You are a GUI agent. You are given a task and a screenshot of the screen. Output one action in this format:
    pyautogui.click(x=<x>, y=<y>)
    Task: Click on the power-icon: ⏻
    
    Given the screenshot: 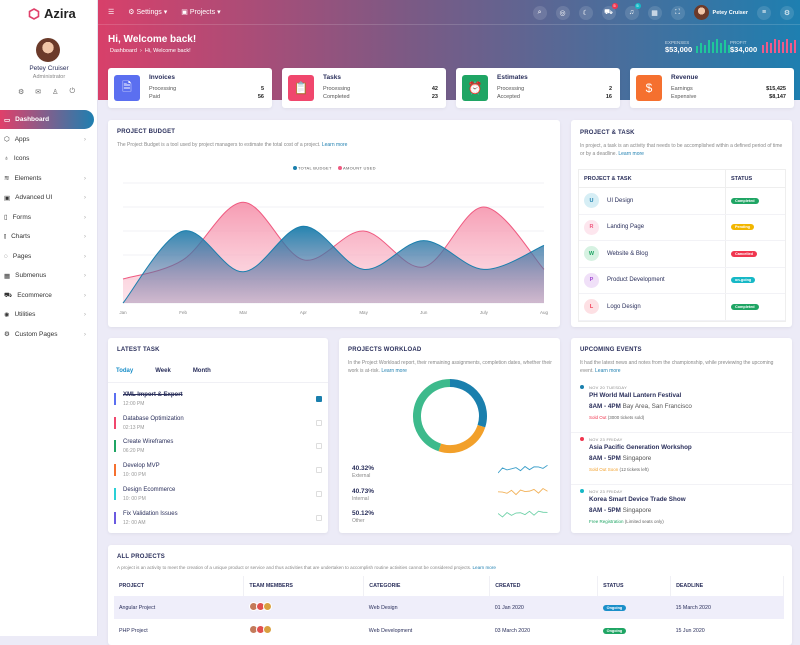 What is the action you would take?
    pyautogui.click(x=72, y=91)
    